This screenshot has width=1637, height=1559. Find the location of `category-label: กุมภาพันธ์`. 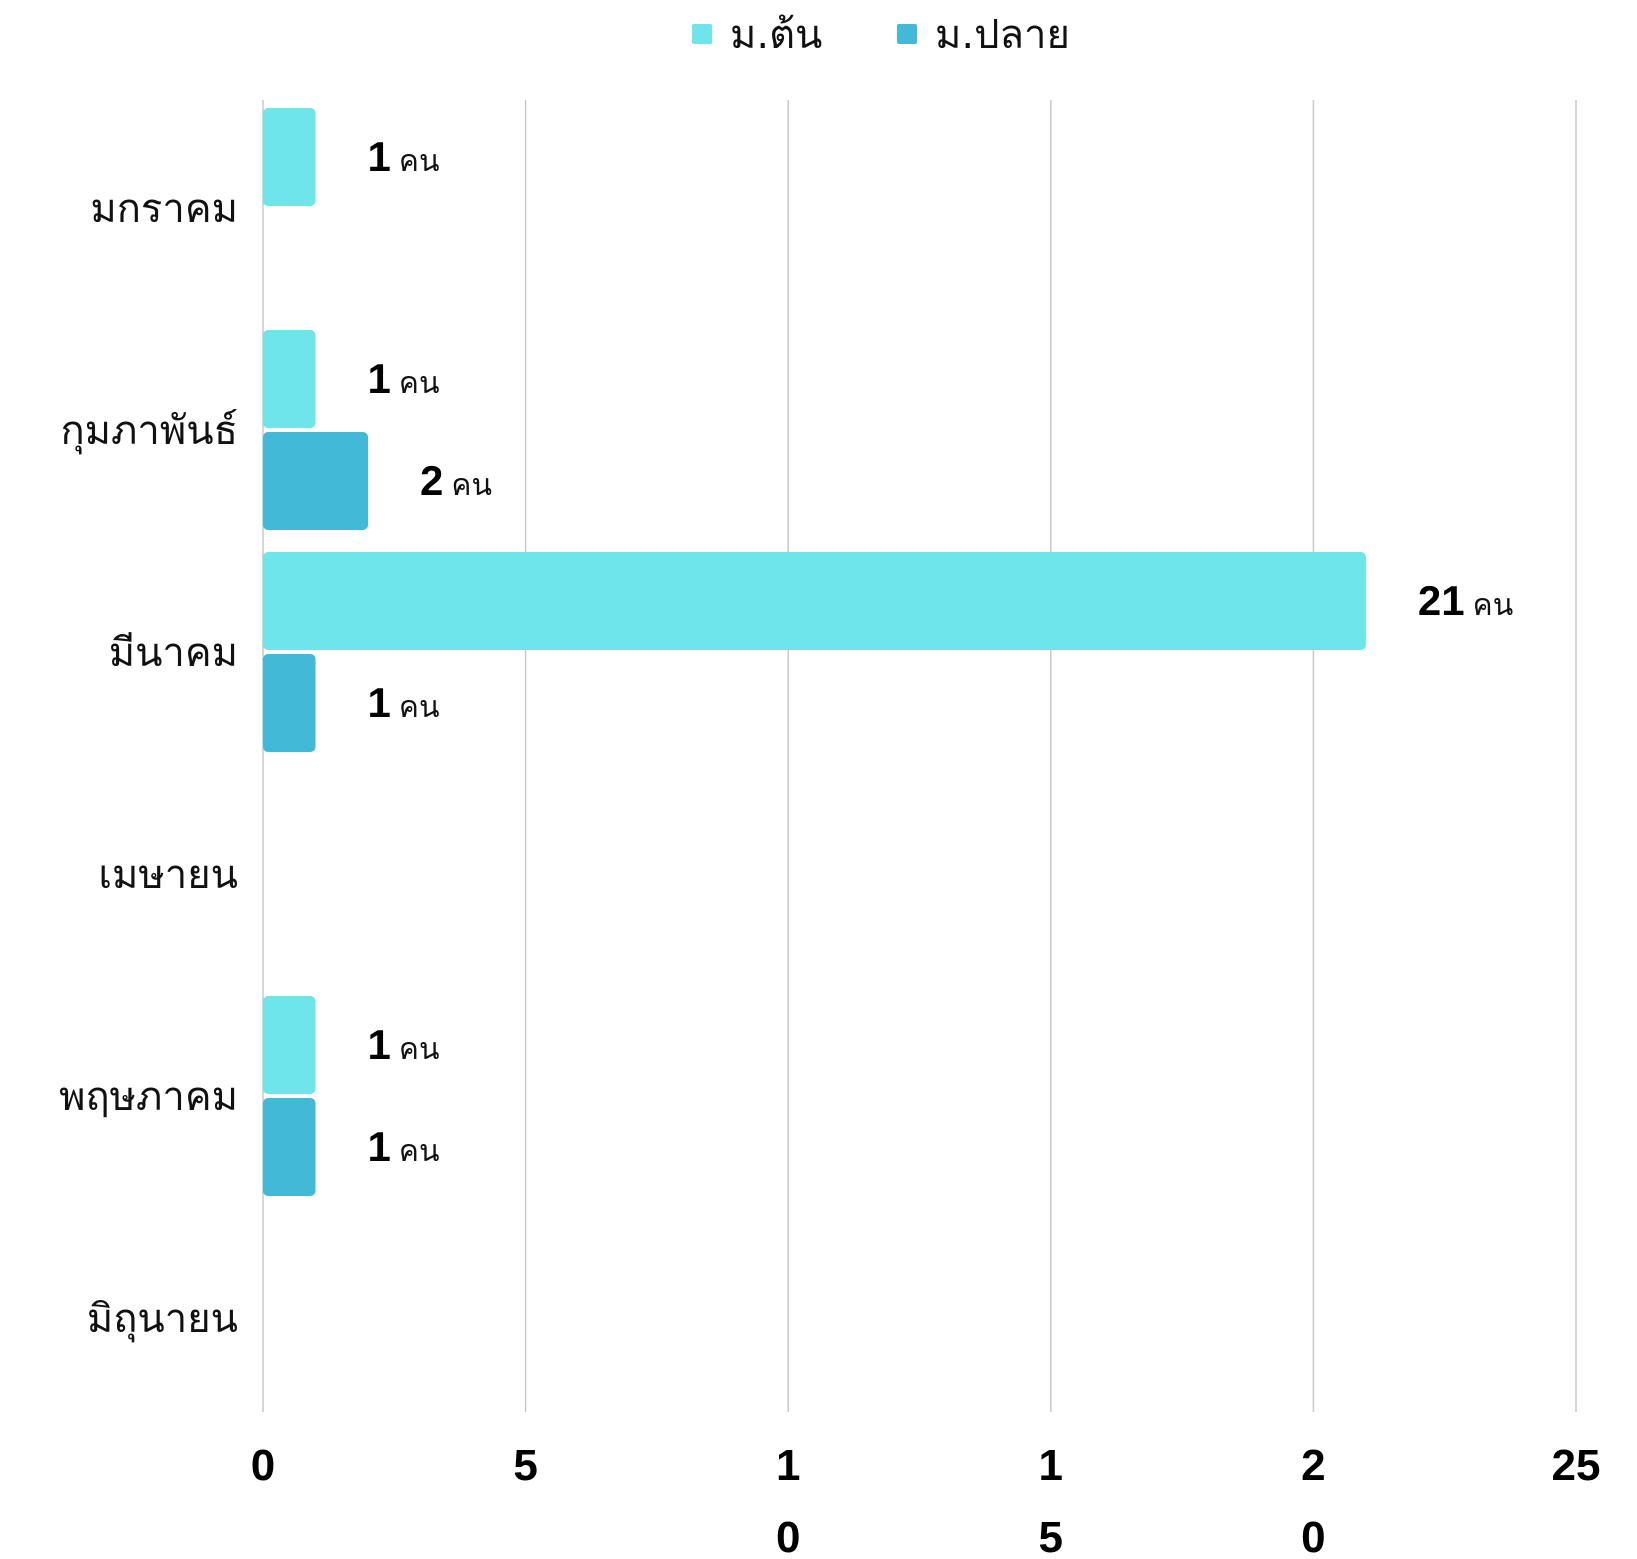

category-label: กุมภาพันธ์ is located at coordinates (149, 431).